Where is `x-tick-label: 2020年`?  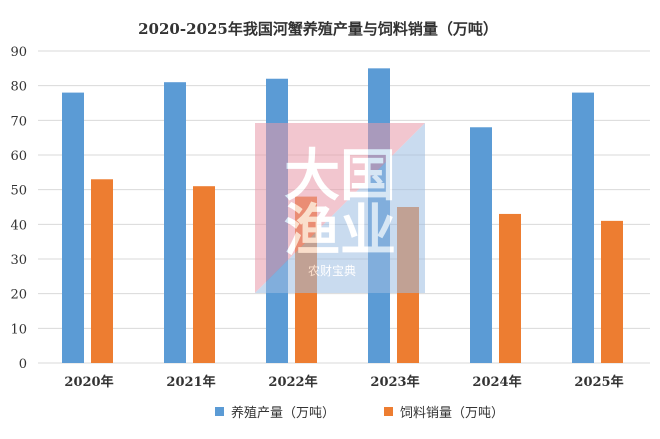
x-tick-label: 2020年 is located at coordinates (88, 382).